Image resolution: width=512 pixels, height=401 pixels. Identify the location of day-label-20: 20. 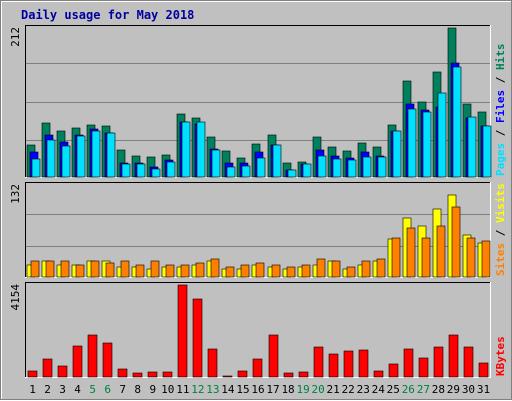
(318, 389).